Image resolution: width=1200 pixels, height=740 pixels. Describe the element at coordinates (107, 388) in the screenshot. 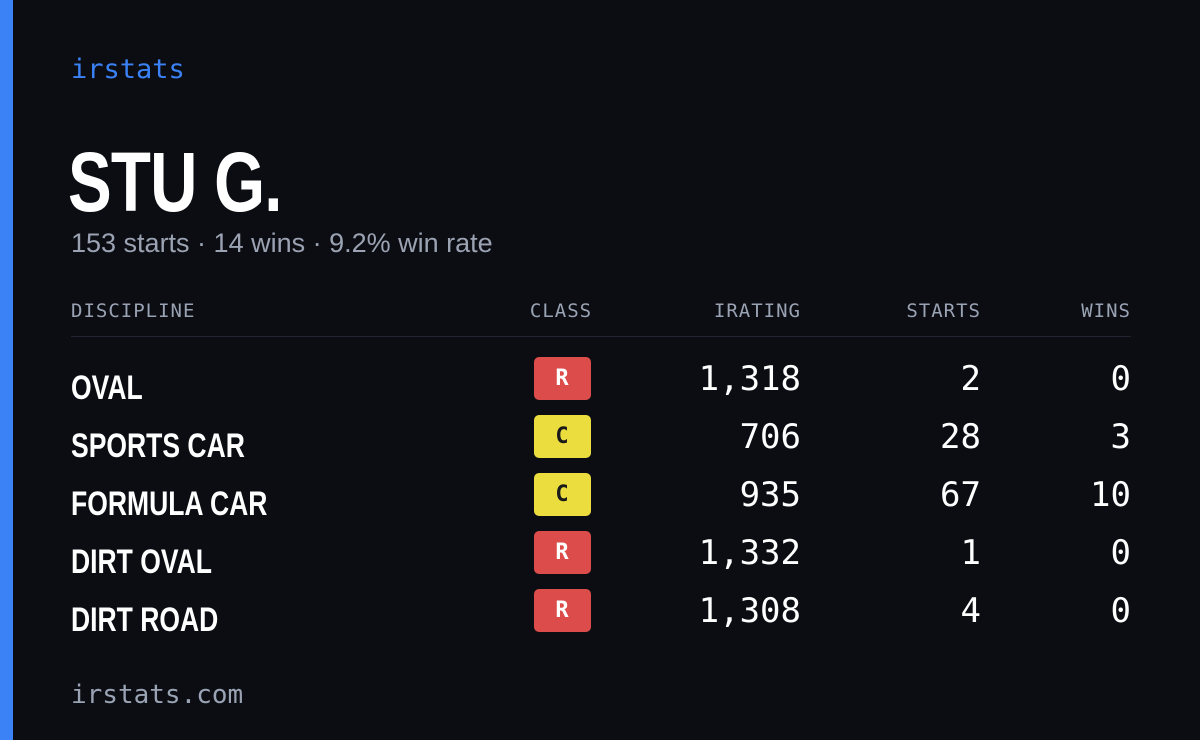

I see `discipline-name: OVAL` at that location.